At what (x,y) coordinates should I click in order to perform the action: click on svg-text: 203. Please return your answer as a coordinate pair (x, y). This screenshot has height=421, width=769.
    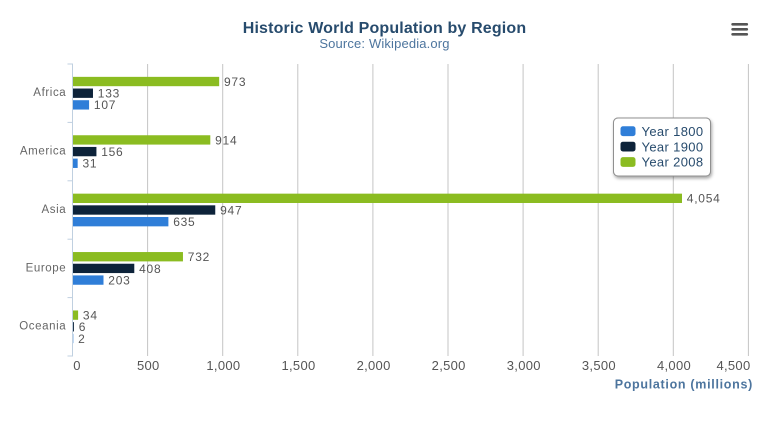
    Looking at the image, I should click on (119, 280).